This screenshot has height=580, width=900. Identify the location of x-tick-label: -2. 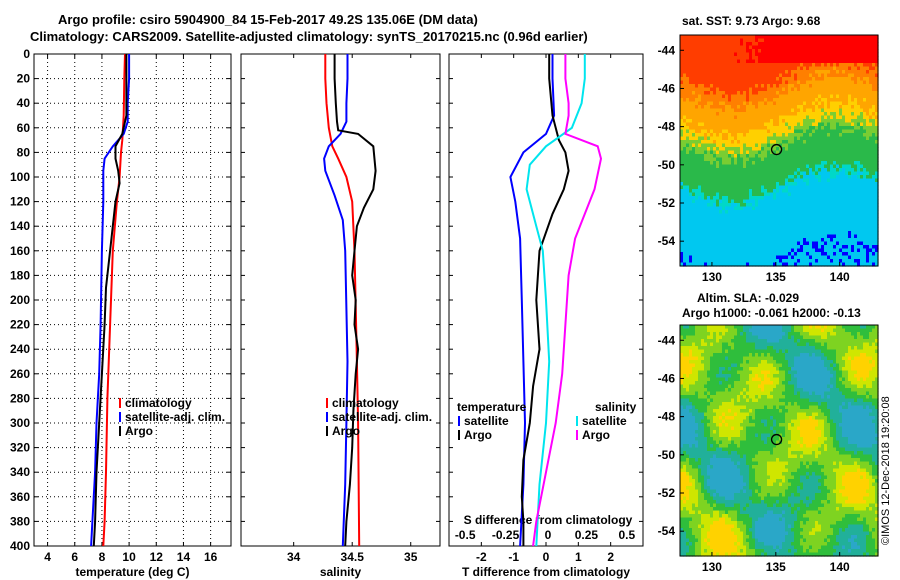
(481, 557).